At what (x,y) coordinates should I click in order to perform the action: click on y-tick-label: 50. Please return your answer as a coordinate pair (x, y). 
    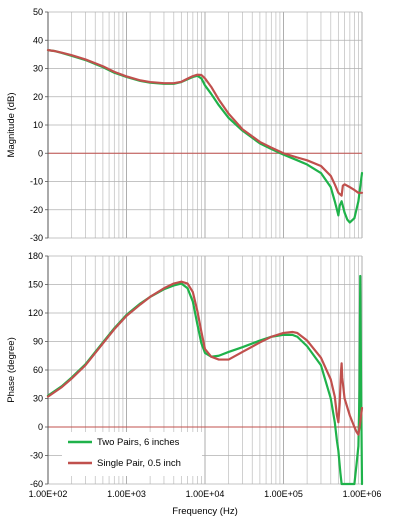
    Looking at the image, I should click on (38, 12).